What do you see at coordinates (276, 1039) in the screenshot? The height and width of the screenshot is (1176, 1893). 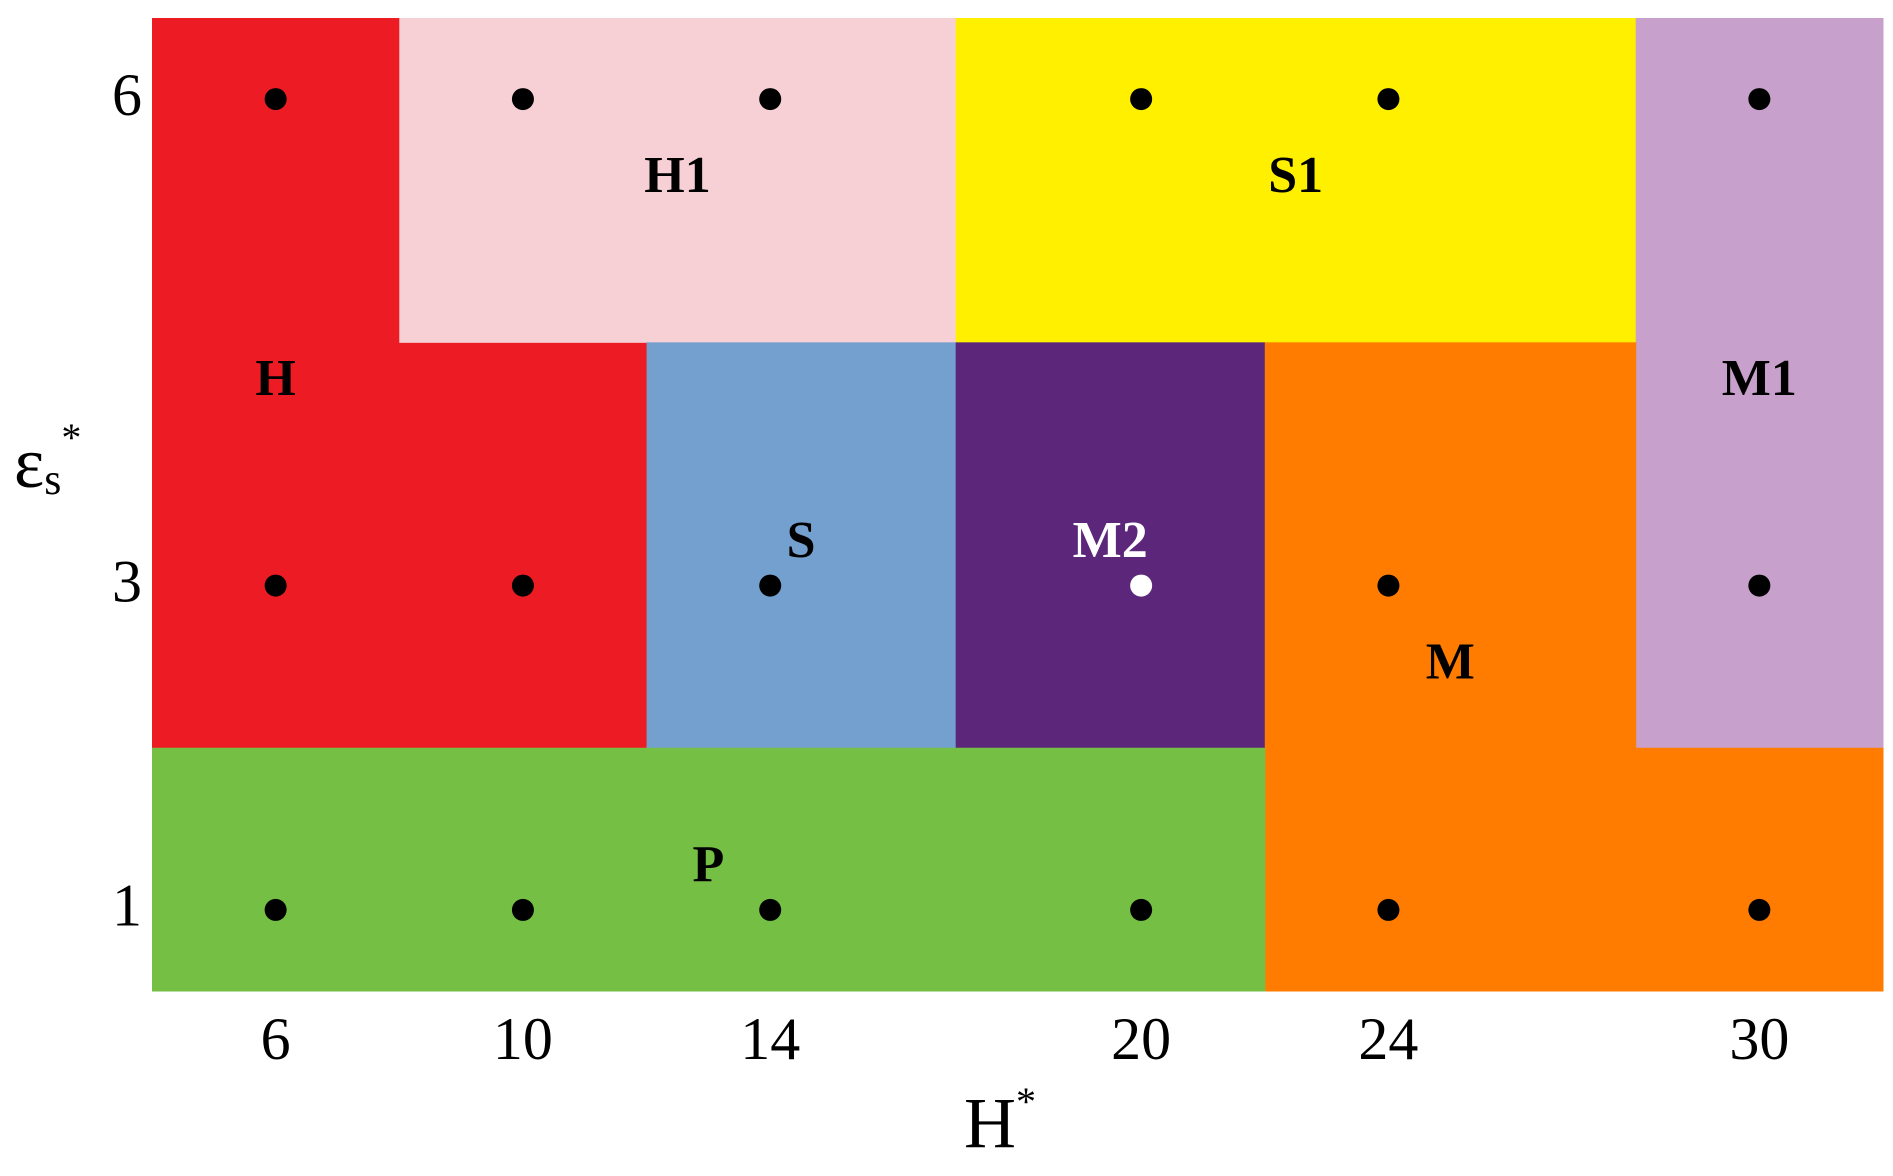 I see `x-tick-label: 6` at bounding box center [276, 1039].